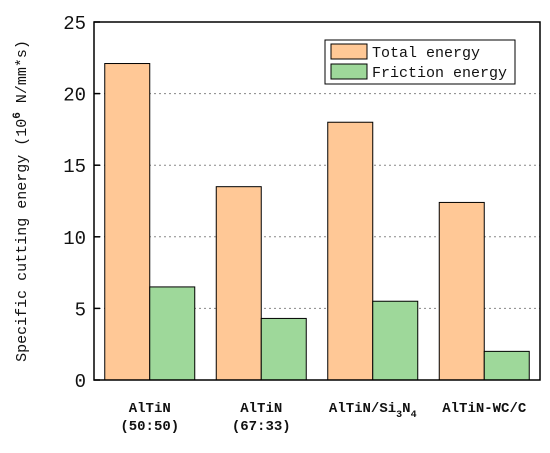  What do you see at coordinates (81, 203) in the screenshot?
I see `tick-layer: 0 5 10 15 20 25` at bounding box center [81, 203].